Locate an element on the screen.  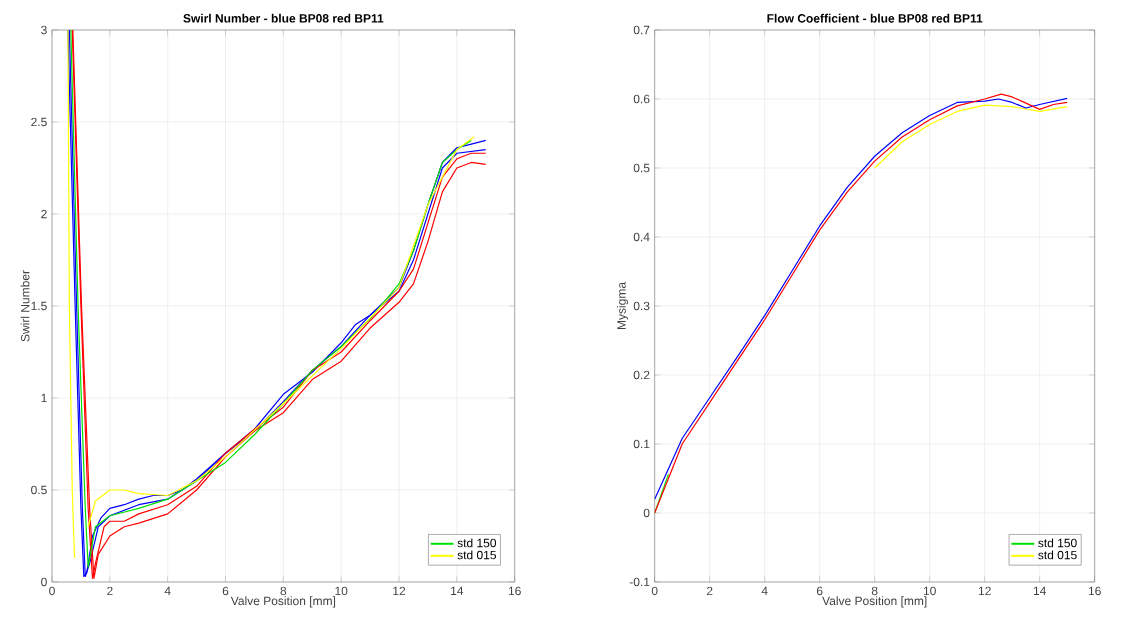
chart-title: Swirl Number - blue BP08 red BP11 is located at coordinates (283, 18).